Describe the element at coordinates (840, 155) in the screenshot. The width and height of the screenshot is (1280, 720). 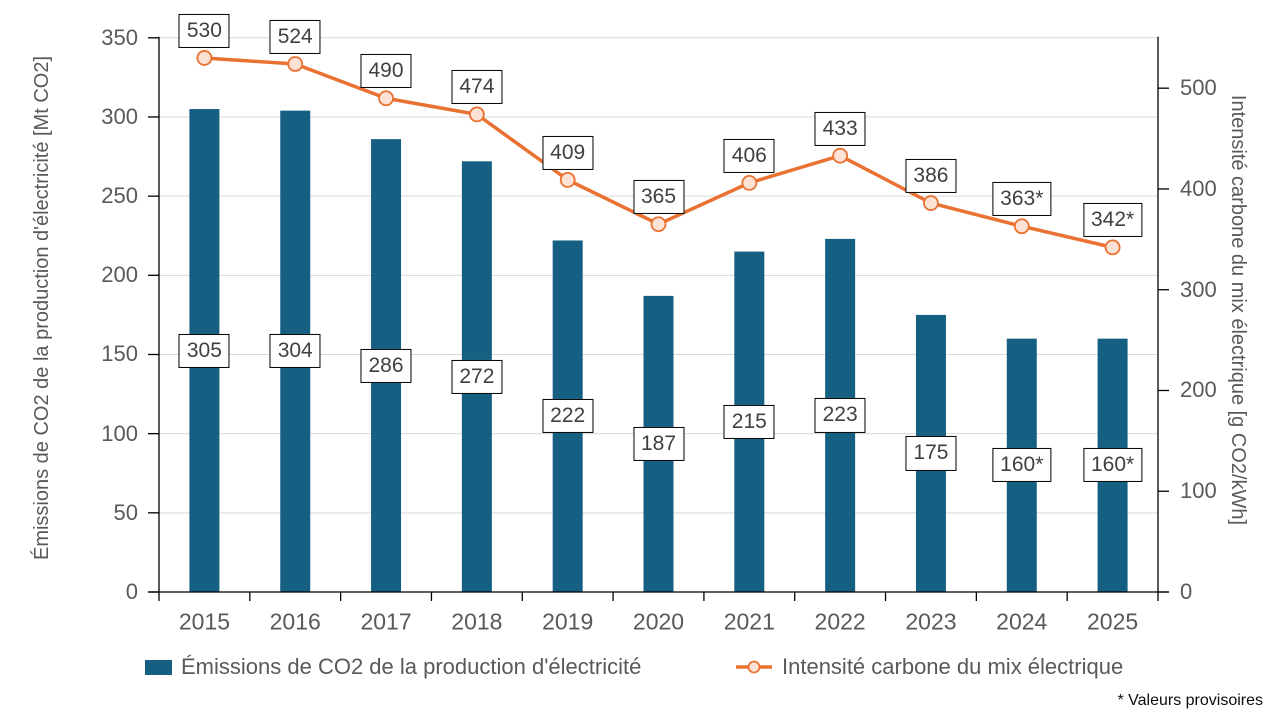
I see `marker-2022` at that location.